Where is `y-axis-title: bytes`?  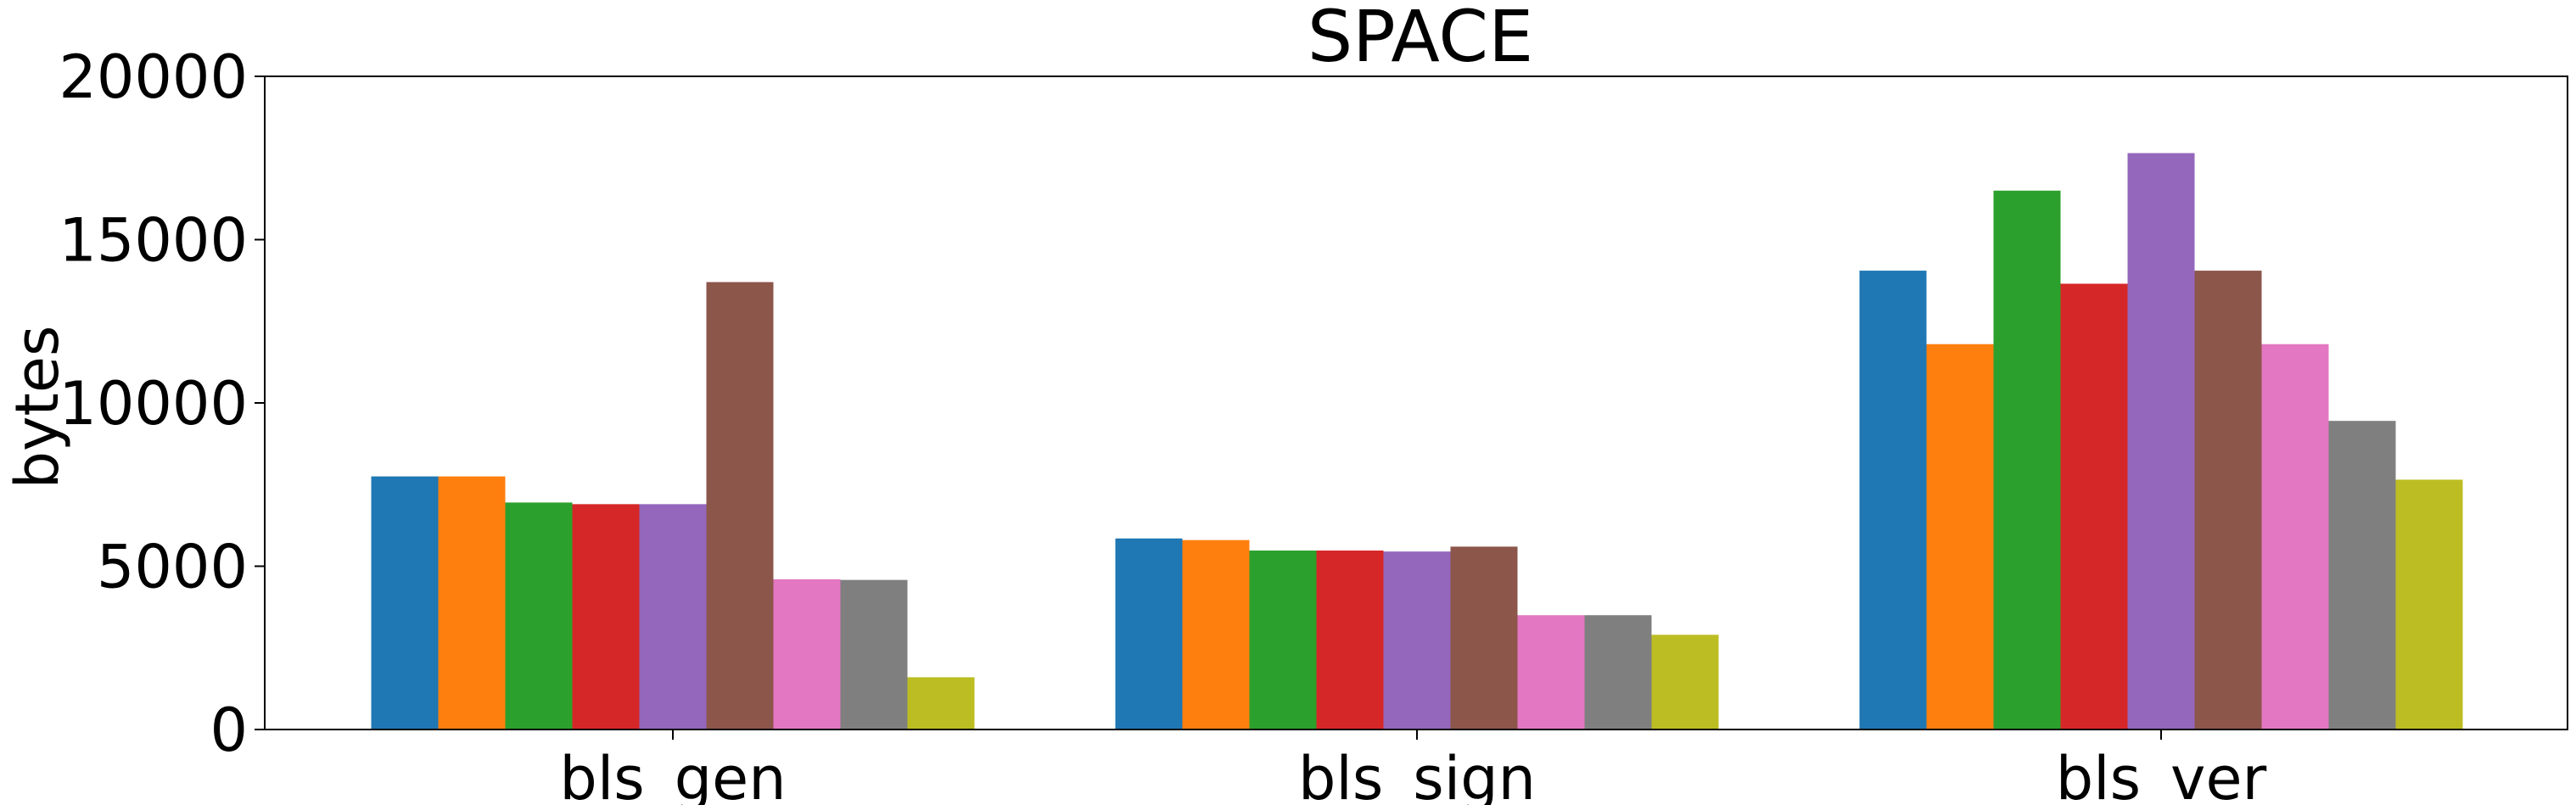
y-axis-title: bytes is located at coordinates (37, 407).